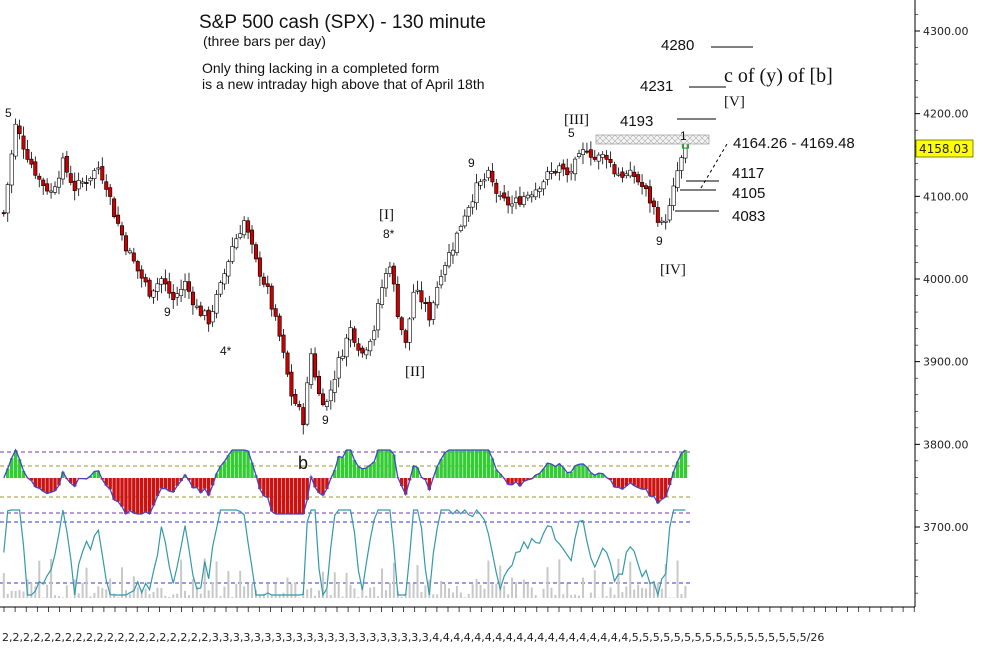 The width and height of the screenshot is (983, 657). I want to click on date-tick-group, so click(459, 609).